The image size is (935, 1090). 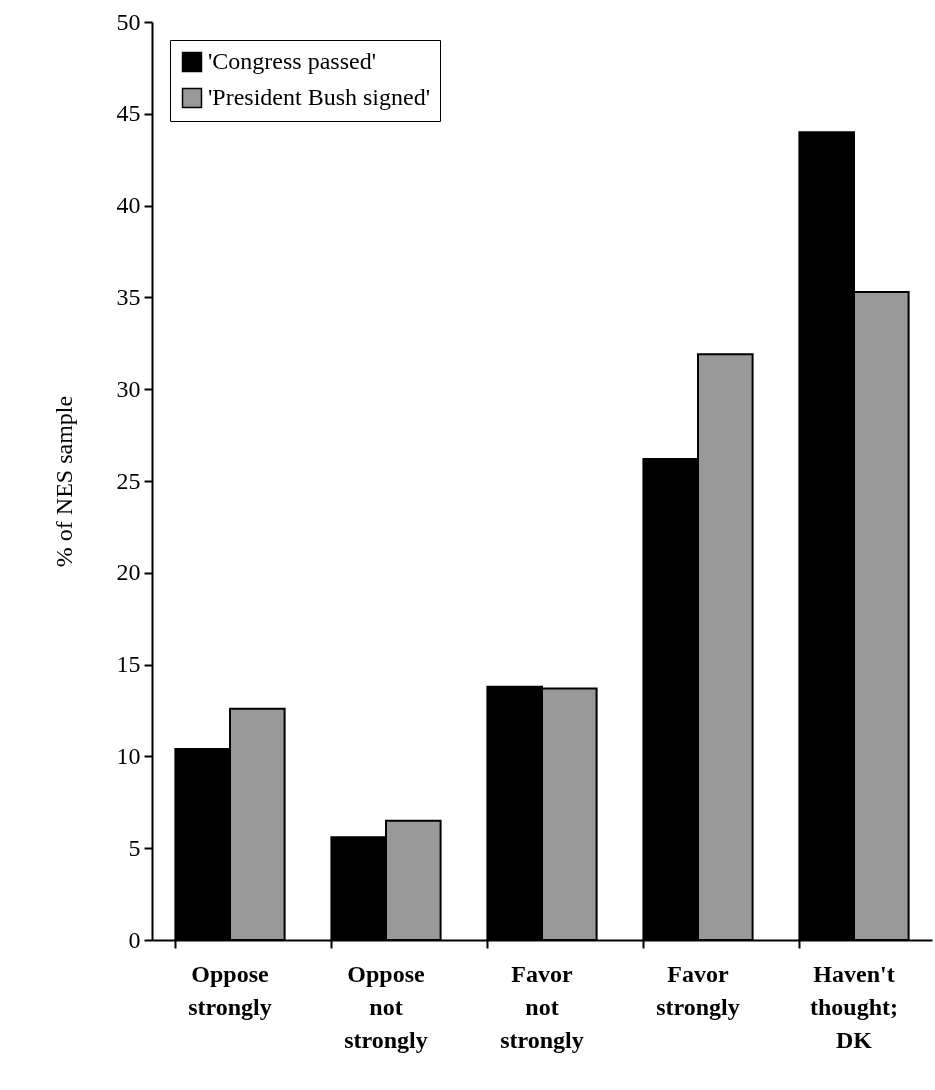 What do you see at coordinates (230, 990) in the screenshot?
I see `x-tick-label: Oppose strongly` at bounding box center [230, 990].